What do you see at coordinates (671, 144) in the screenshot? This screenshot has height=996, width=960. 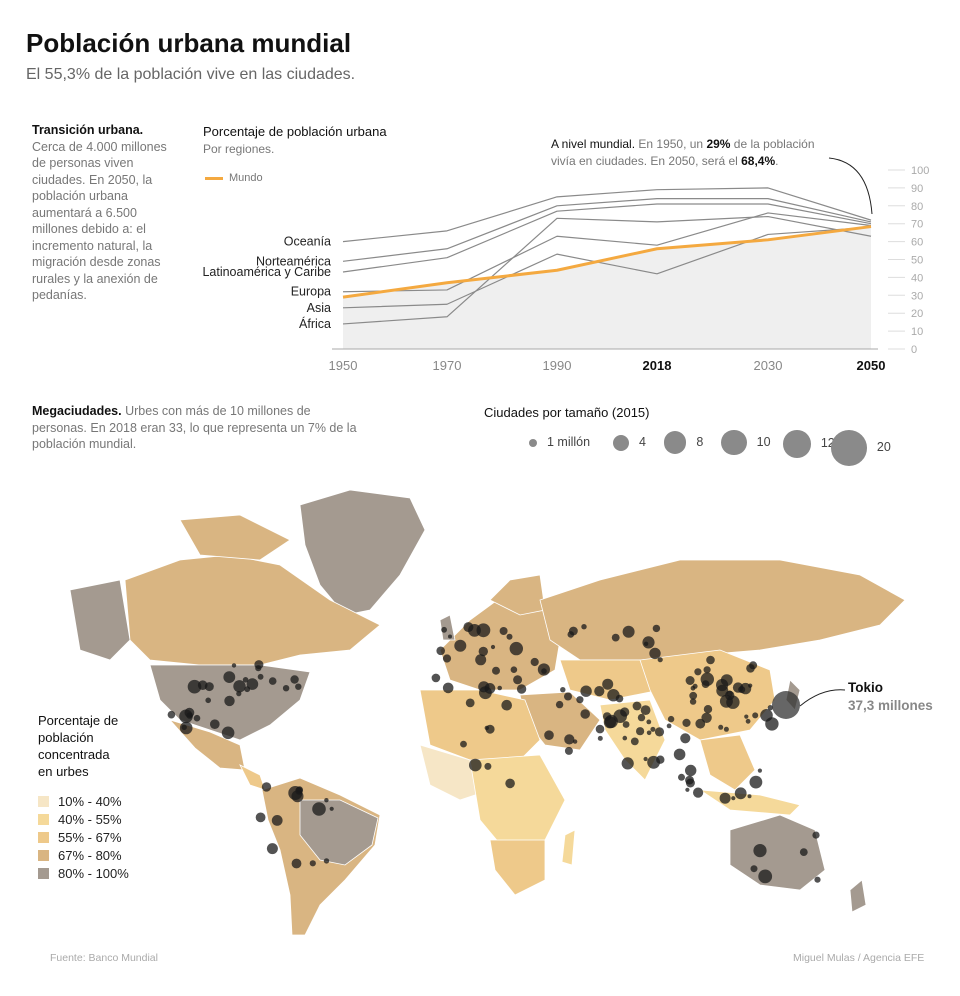 I see `annotation-text-1: En 1950, un` at bounding box center [671, 144].